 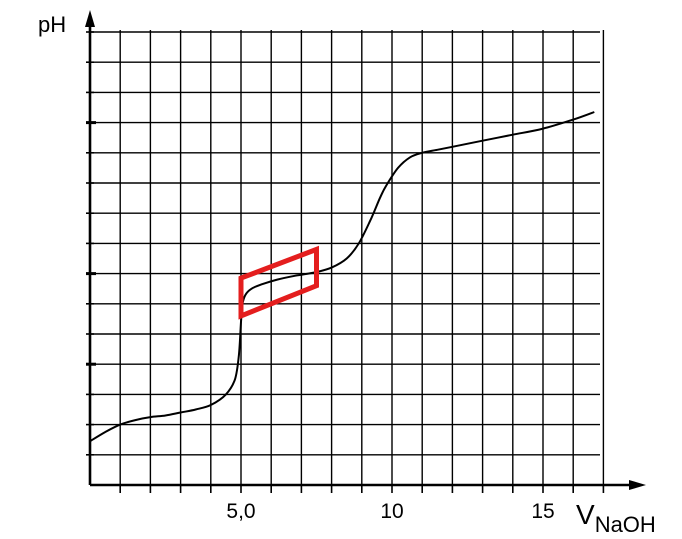 I want to click on x-axis-label-main: V, so click(x=585, y=514).